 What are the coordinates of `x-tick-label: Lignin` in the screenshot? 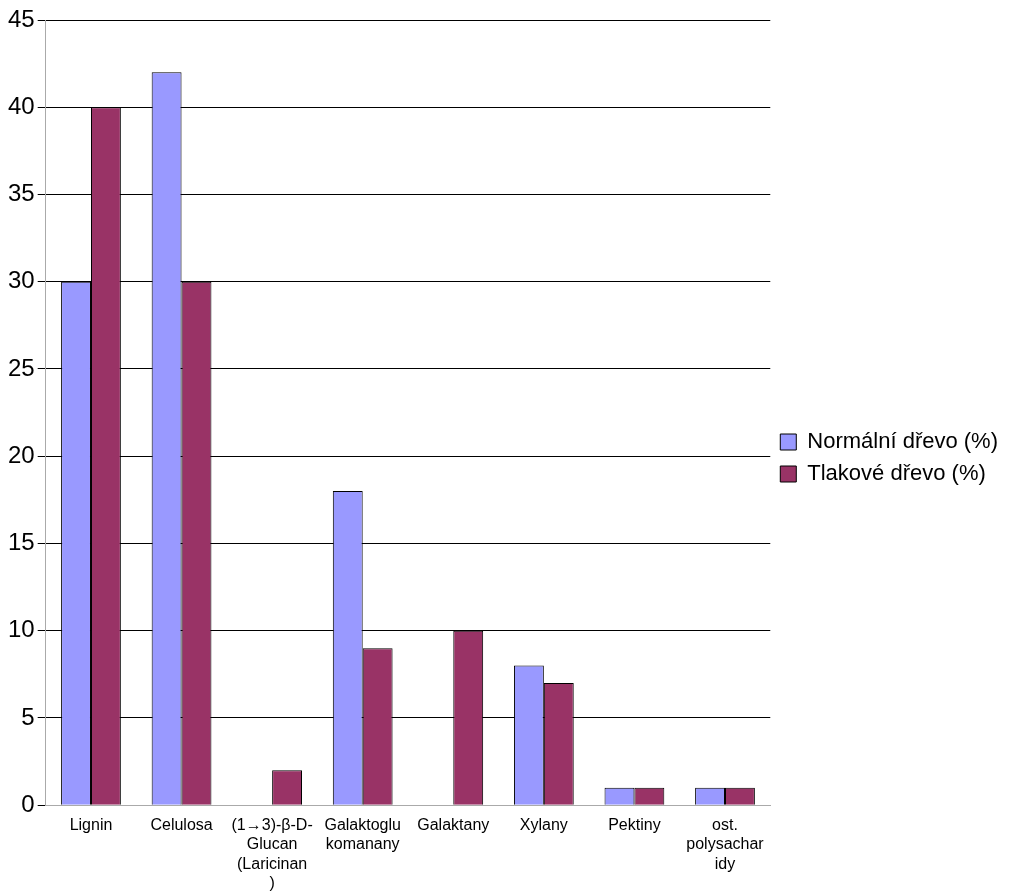 It's located at (91, 825).